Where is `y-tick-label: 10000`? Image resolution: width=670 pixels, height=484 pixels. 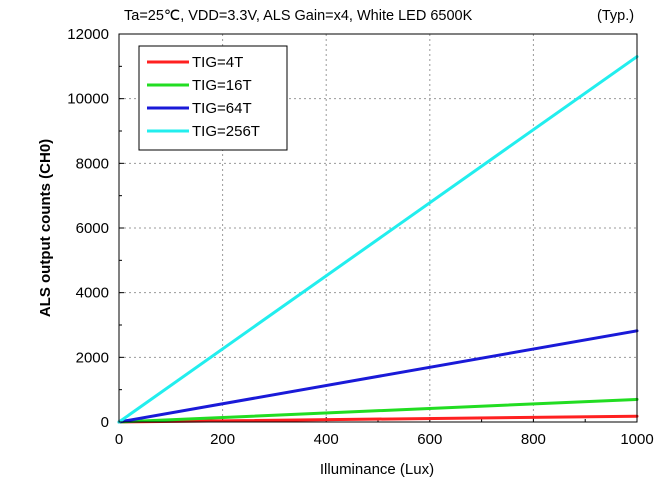
y-tick-label: 10000 is located at coordinates (88, 99).